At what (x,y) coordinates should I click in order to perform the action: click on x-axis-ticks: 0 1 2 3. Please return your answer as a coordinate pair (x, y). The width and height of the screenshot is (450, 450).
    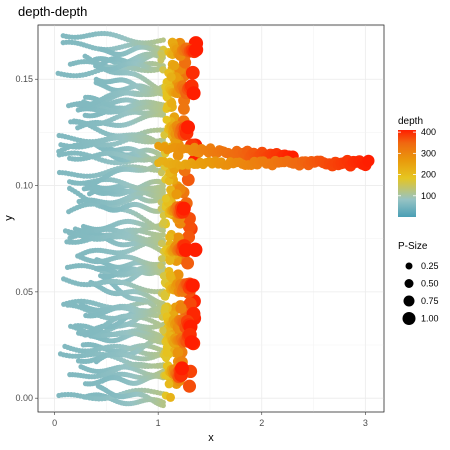
    Looking at the image, I should click on (210, 420).